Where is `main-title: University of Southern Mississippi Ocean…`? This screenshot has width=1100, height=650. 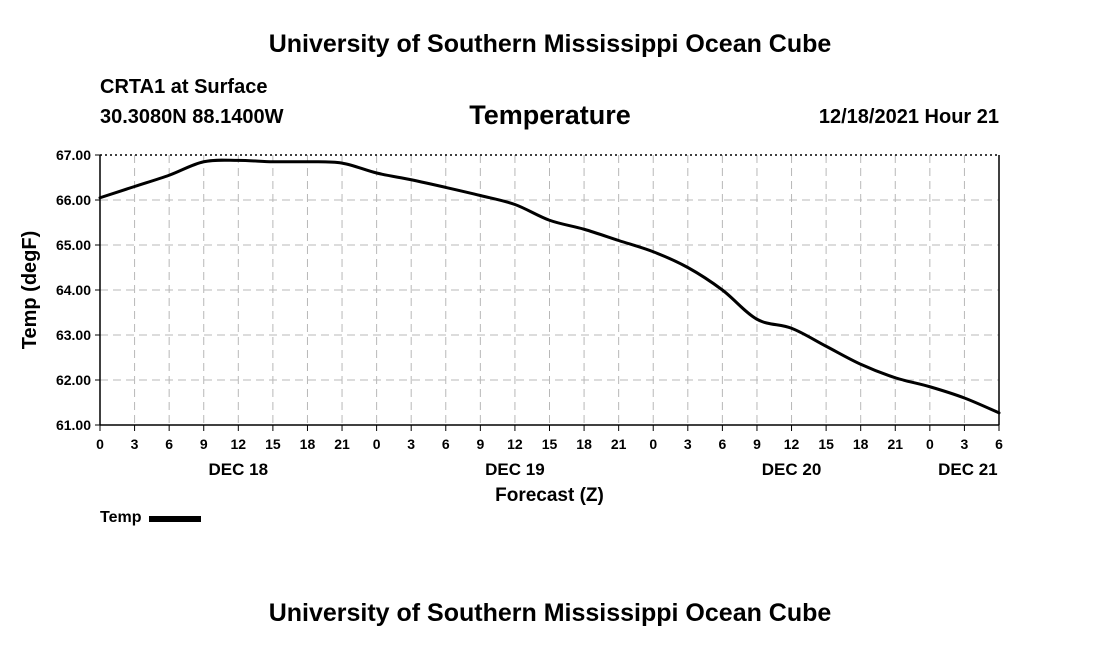 main-title: University of Southern Mississippi Ocean… is located at coordinates (550, 44).